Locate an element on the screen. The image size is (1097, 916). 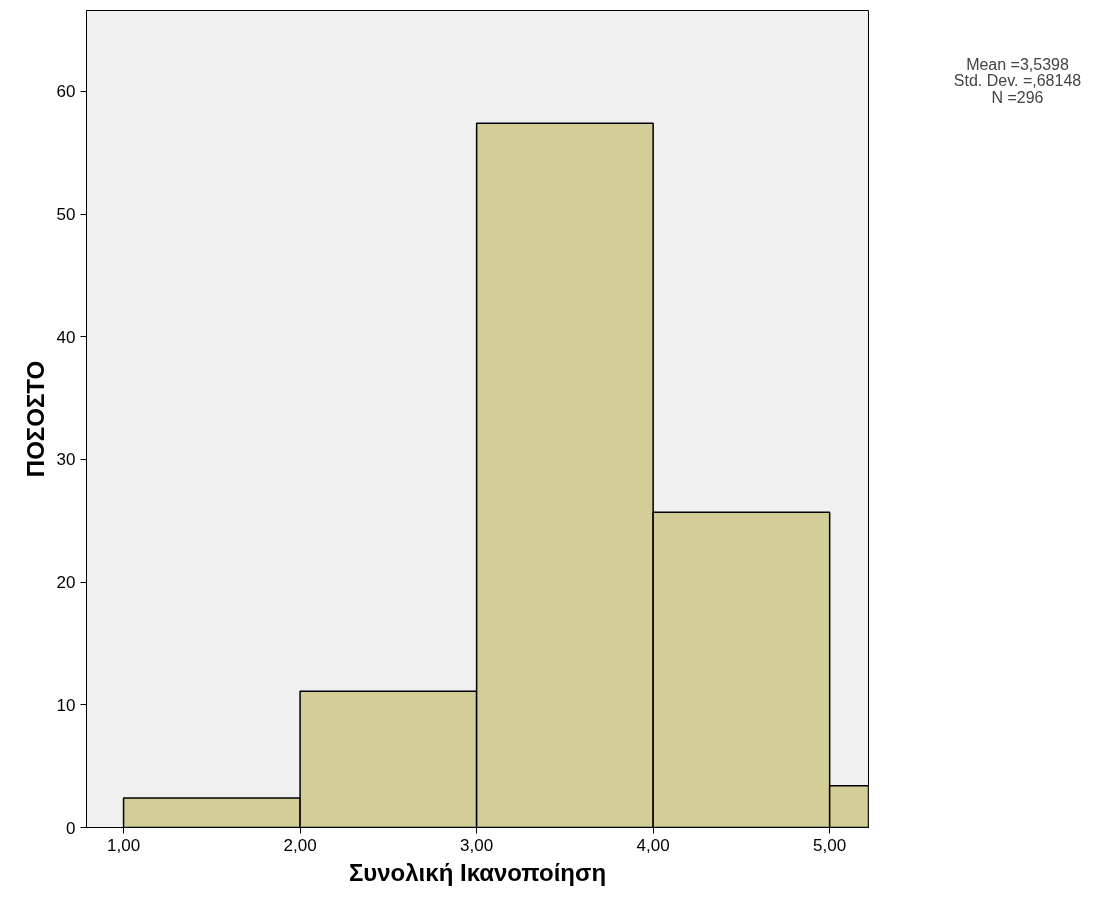
y-tick-label: 60 is located at coordinates (66, 92).